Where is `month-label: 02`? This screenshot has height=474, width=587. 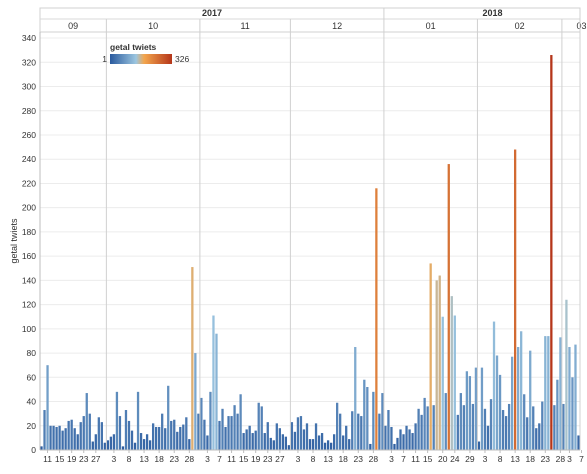 month-label: 02 is located at coordinates (520, 26).